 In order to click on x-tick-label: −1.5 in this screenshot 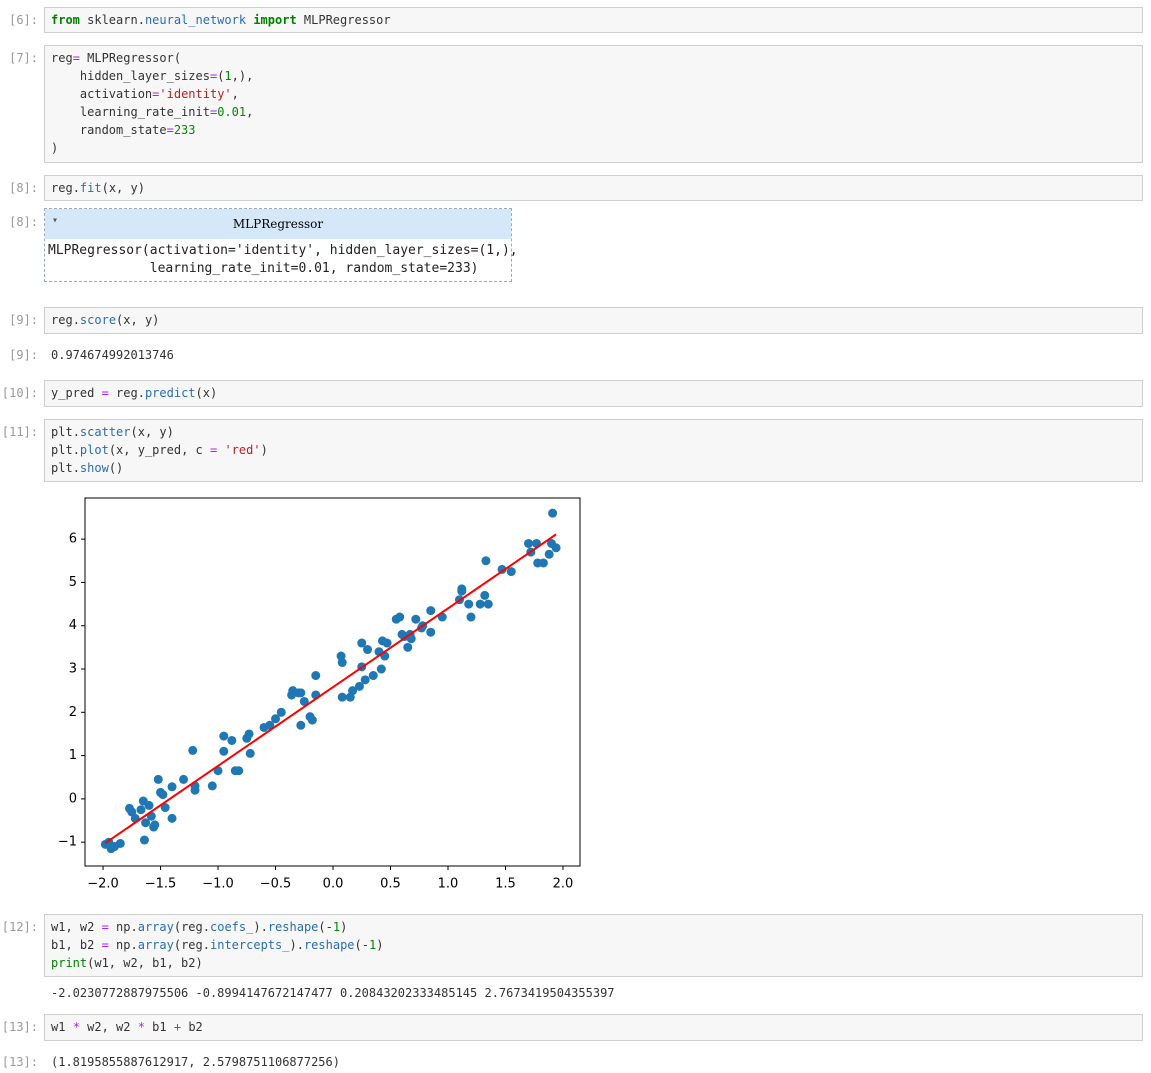, I will do `click(161, 884)`.